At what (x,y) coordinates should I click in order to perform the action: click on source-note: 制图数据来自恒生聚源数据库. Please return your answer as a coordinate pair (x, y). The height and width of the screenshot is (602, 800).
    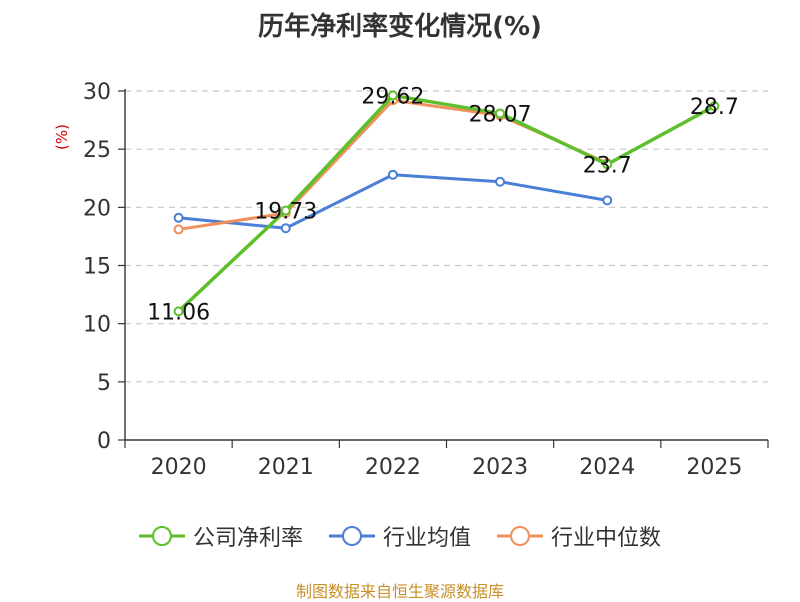
    Looking at the image, I should click on (399, 591).